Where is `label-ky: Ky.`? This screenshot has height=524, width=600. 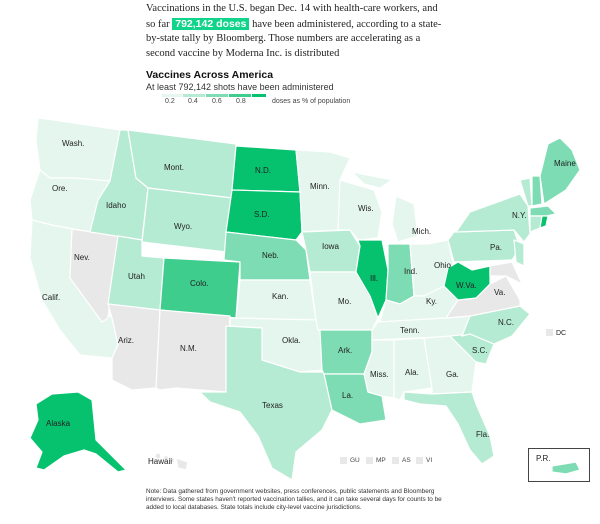
label-ky: Ky. is located at coordinates (431, 301).